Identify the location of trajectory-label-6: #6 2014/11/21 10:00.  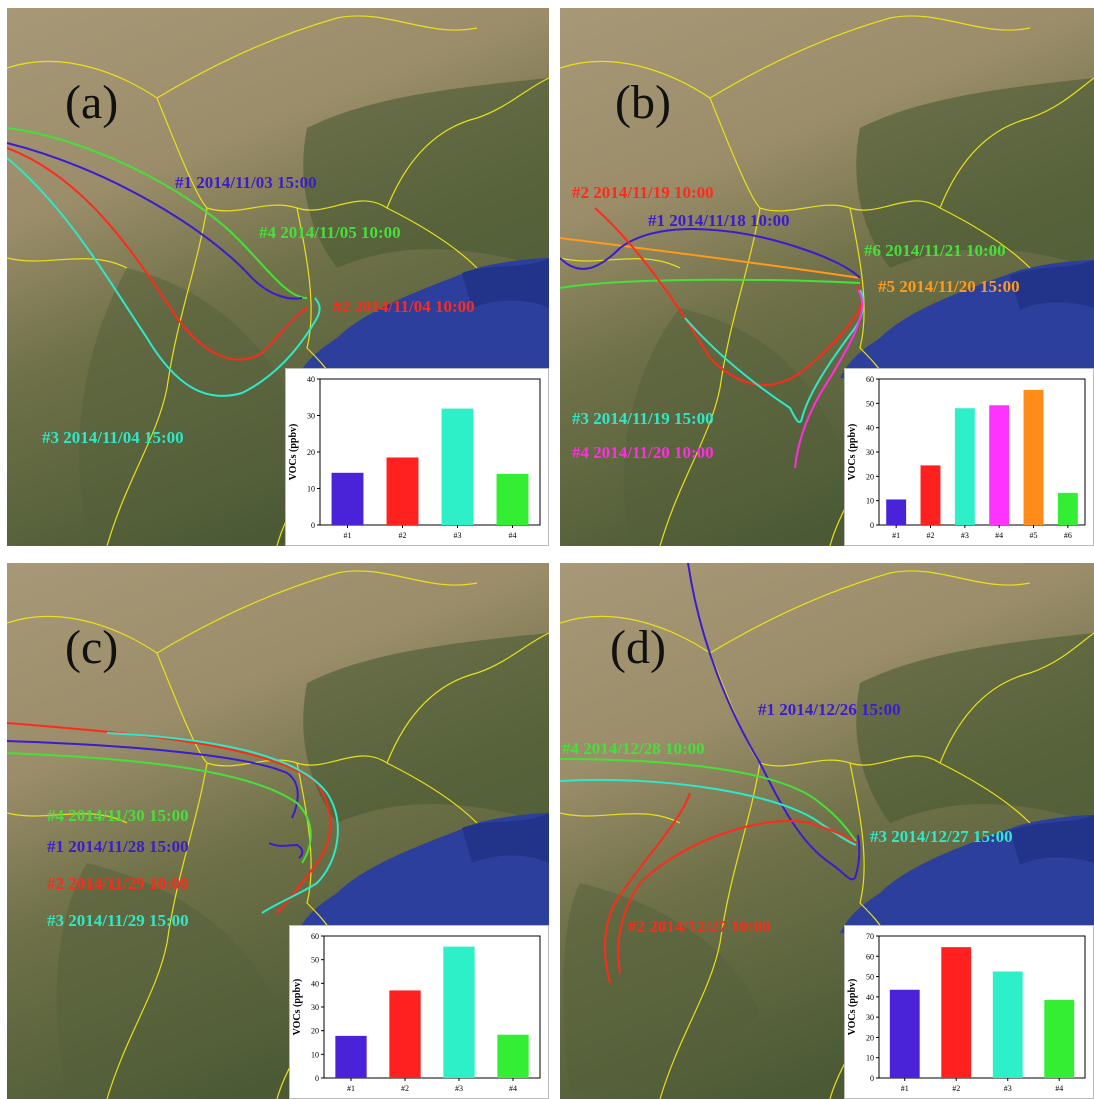
(935, 250).